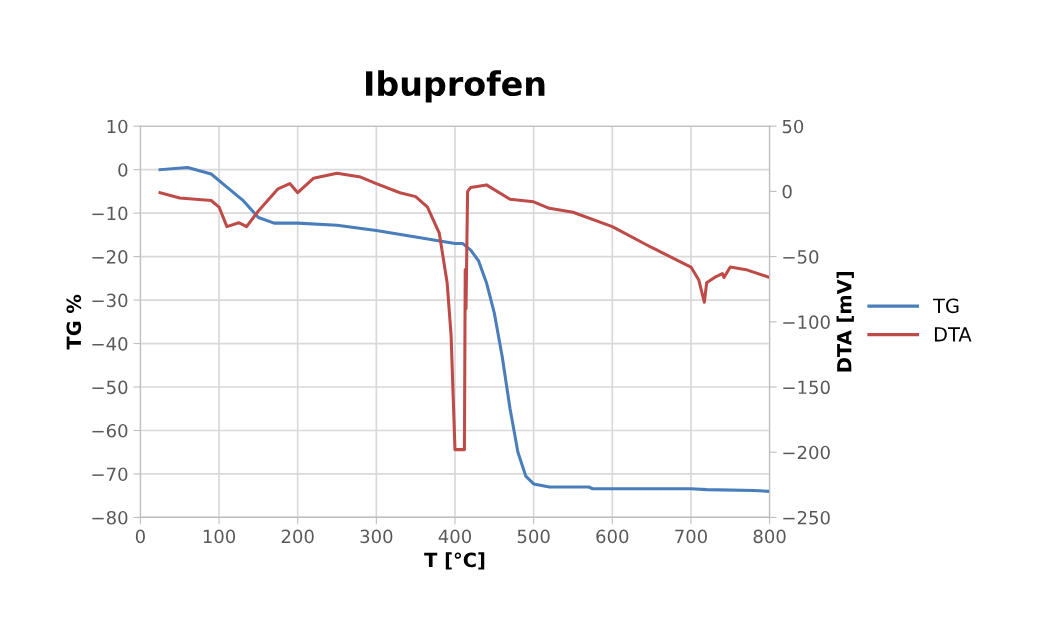  What do you see at coordinates (110, 430) in the screenshot?
I see `y-tick-label: −60` at bounding box center [110, 430].